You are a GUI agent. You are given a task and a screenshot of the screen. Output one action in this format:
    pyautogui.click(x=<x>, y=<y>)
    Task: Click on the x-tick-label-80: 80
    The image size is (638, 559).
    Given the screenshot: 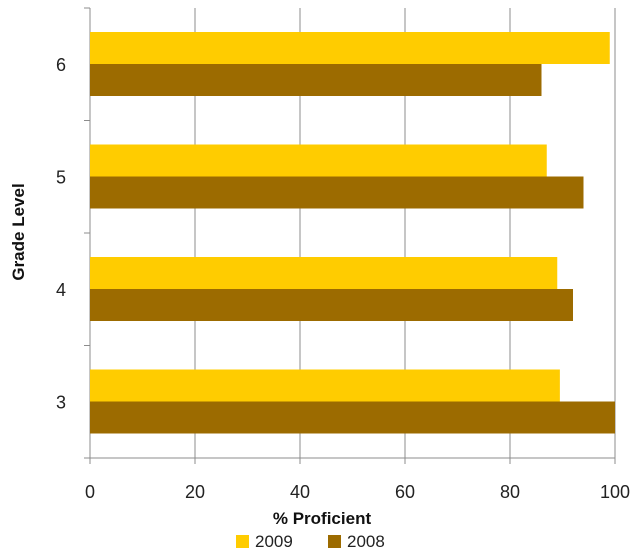 What is the action you would take?
    pyautogui.click(x=510, y=492)
    